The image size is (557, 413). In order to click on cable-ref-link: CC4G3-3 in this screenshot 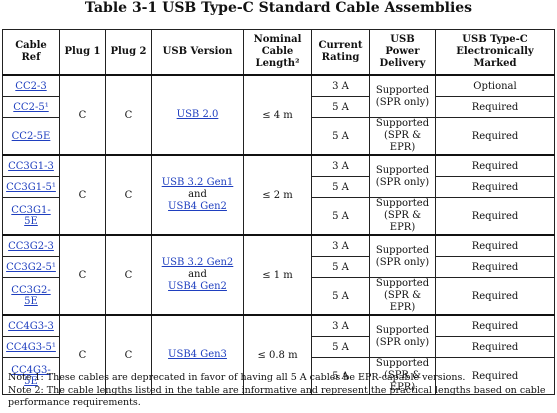, I will do `click(31, 326)`.